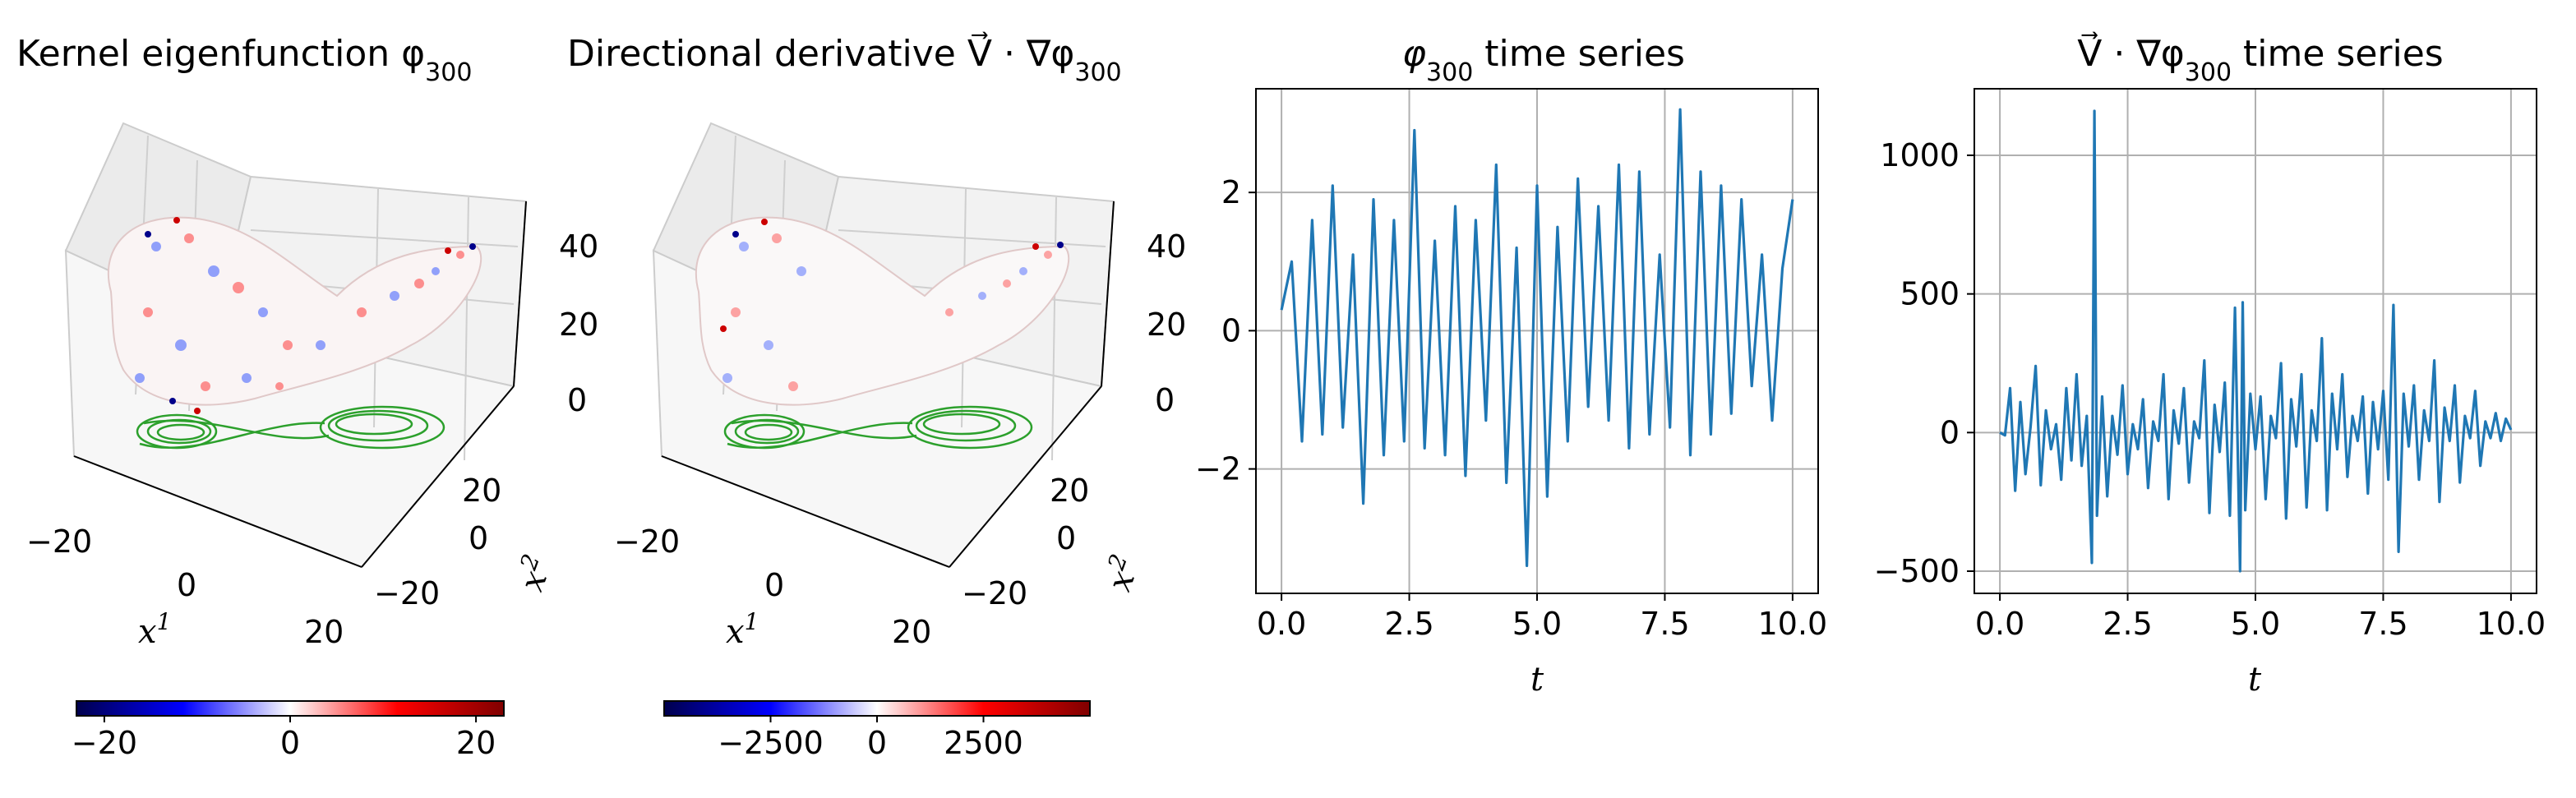 The image size is (2576, 798). Describe the element at coordinates (478, 538) in the screenshot. I see `panel1-ytick: 0` at that location.